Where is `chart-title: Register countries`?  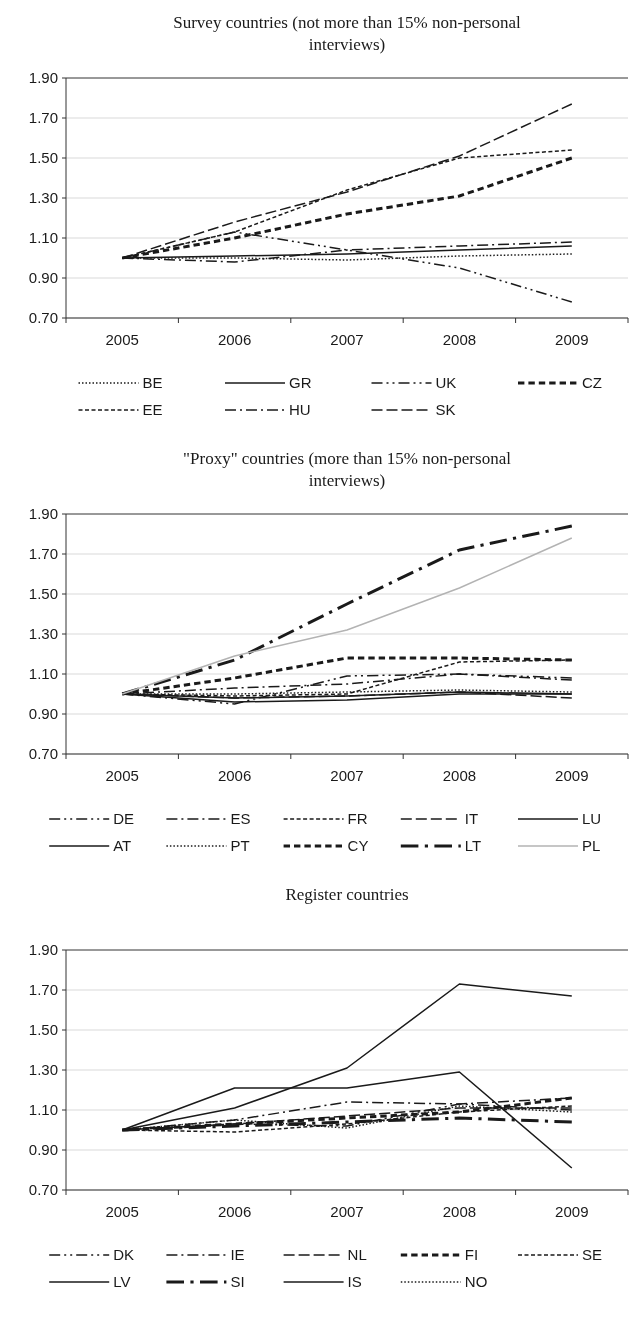
chart-title: Register countries is located at coordinates (347, 894).